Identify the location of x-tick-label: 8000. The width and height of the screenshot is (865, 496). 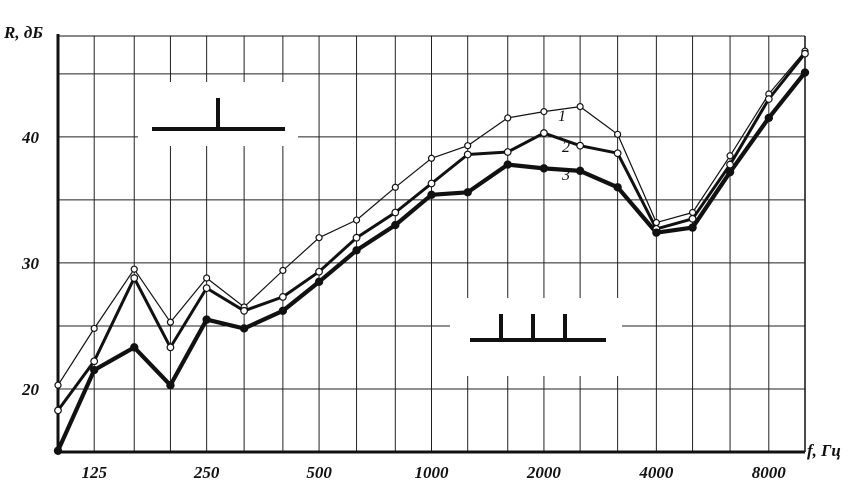
(769, 472).